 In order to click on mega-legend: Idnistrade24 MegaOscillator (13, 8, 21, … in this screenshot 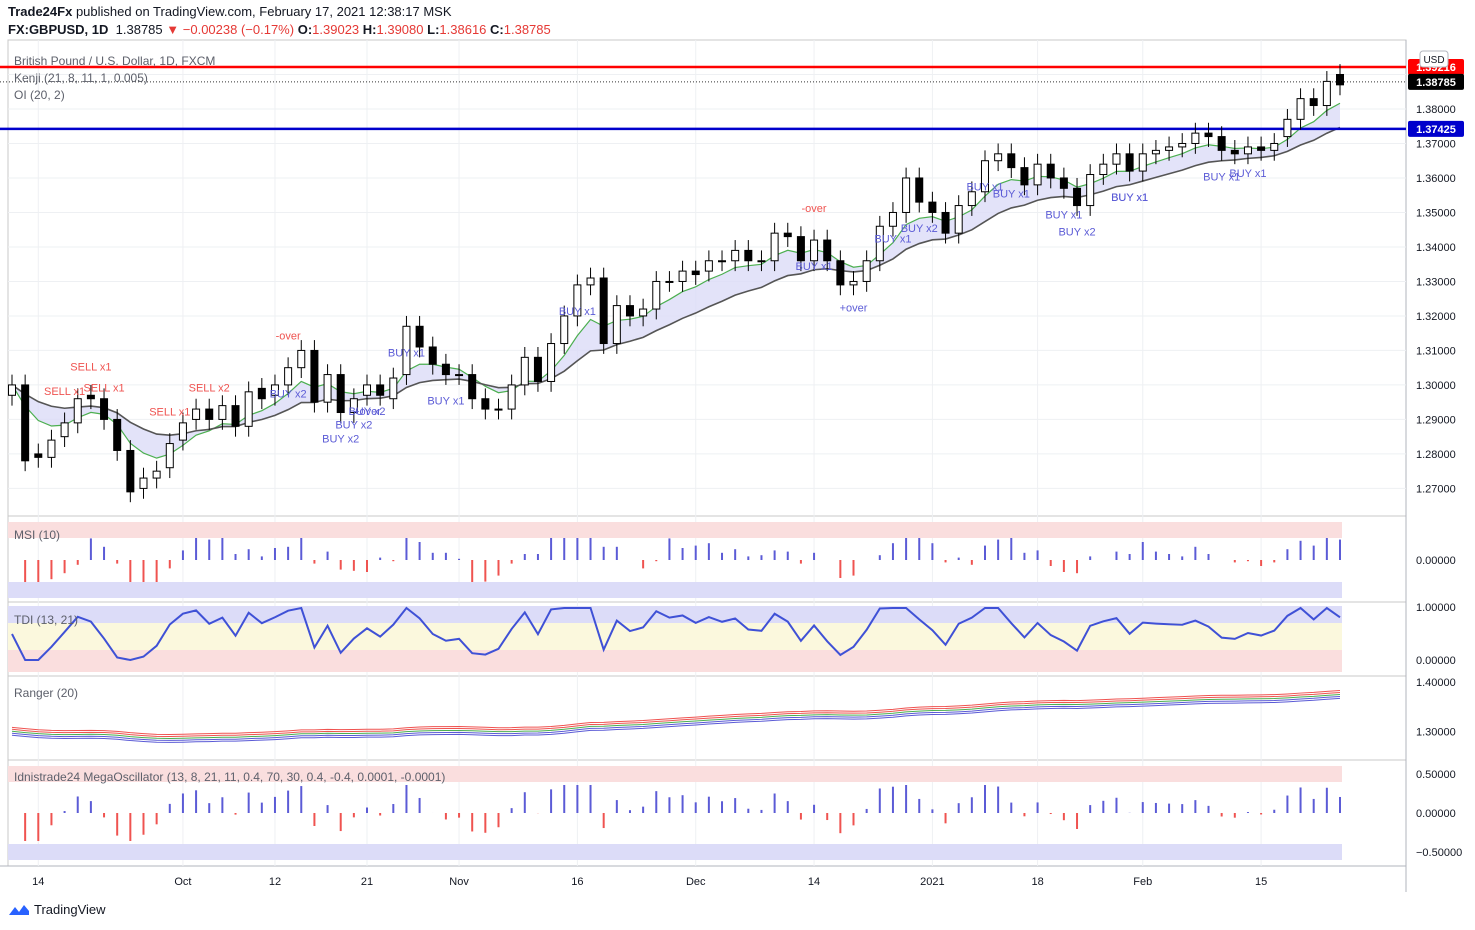, I will do `click(230, 777)`.